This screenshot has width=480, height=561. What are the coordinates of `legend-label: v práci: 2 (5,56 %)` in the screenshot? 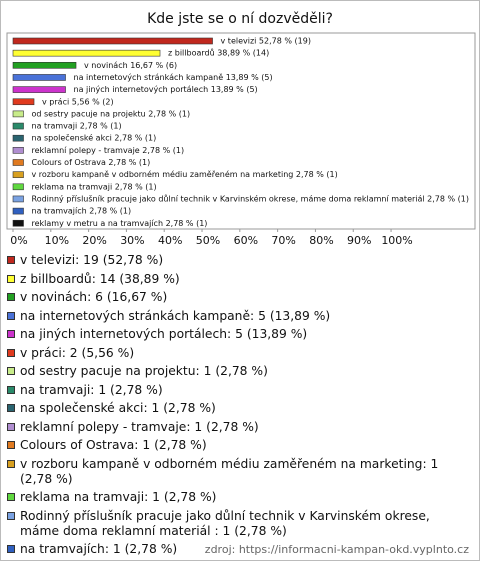 It's located at (77, 352).